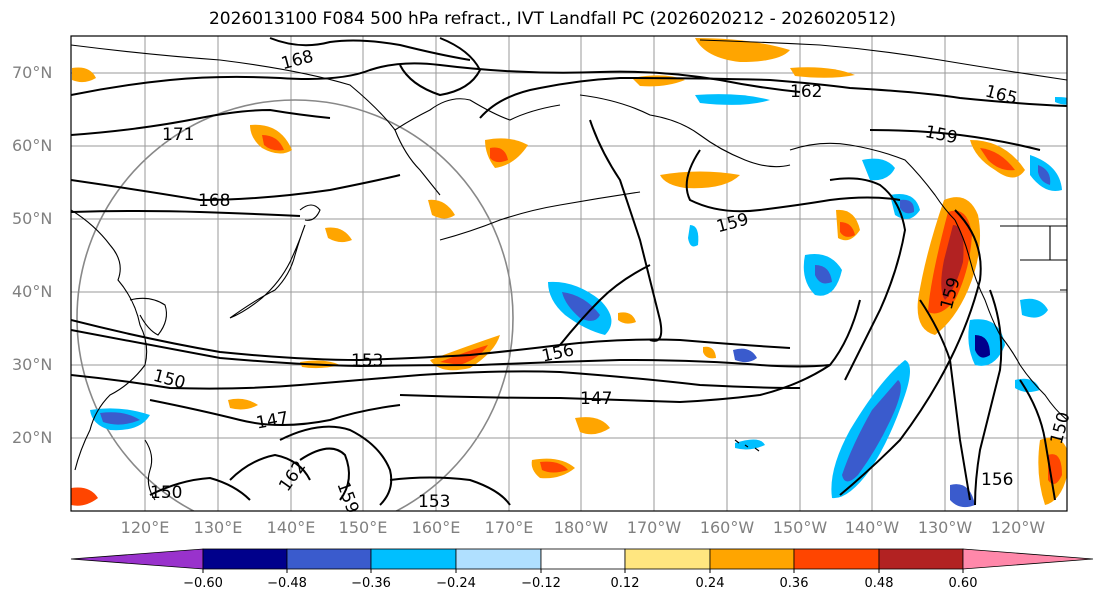 This screenshot has height=604, width=1105. What do you see at coordinates (32, 364) in the screenshot?
I see `lat-label: 30°N` at bounding box center [32, 364].